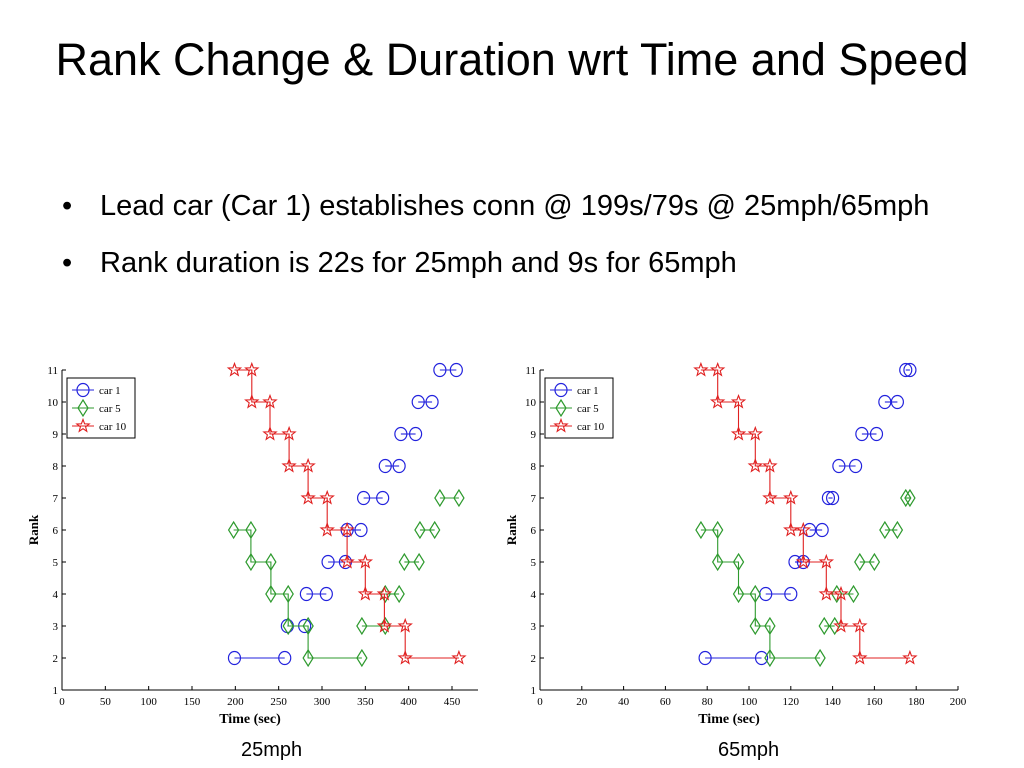 The image size is (1024, 768). Describe the element at coordinates (832, 702) in the screenshot. I see `x-tick-label: 140` at that location.